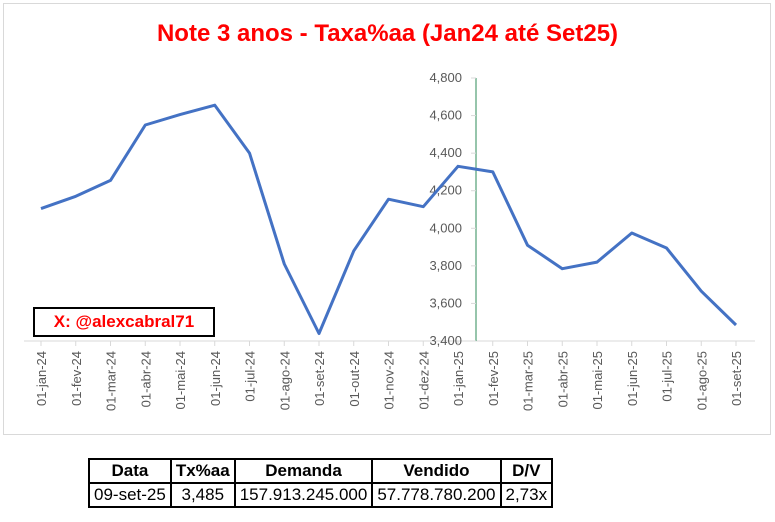 The width and height of the screenshot is (775, 522). I want to click on y-tick-label: 4,200, so click(445, 190).